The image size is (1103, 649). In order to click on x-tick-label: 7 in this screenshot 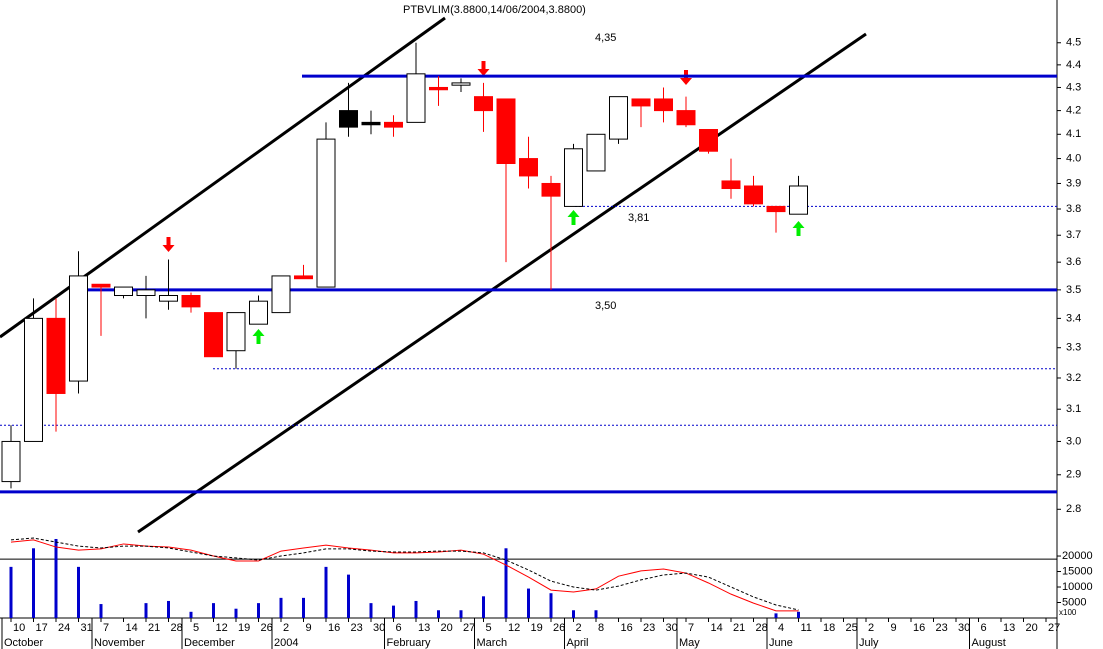, I will do `click(691, 628)`.